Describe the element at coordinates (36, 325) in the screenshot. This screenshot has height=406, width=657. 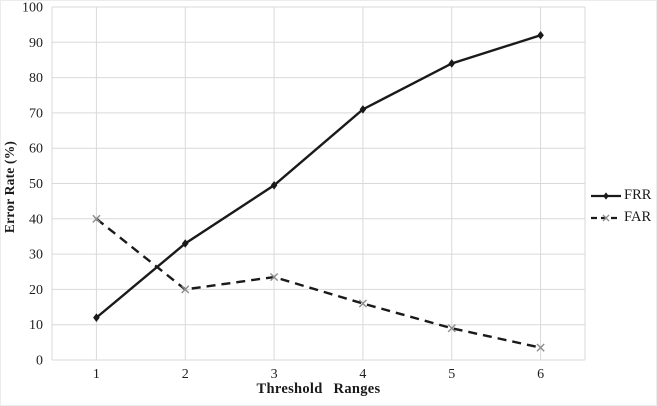
I see `y-tick-label: 10` at that location.